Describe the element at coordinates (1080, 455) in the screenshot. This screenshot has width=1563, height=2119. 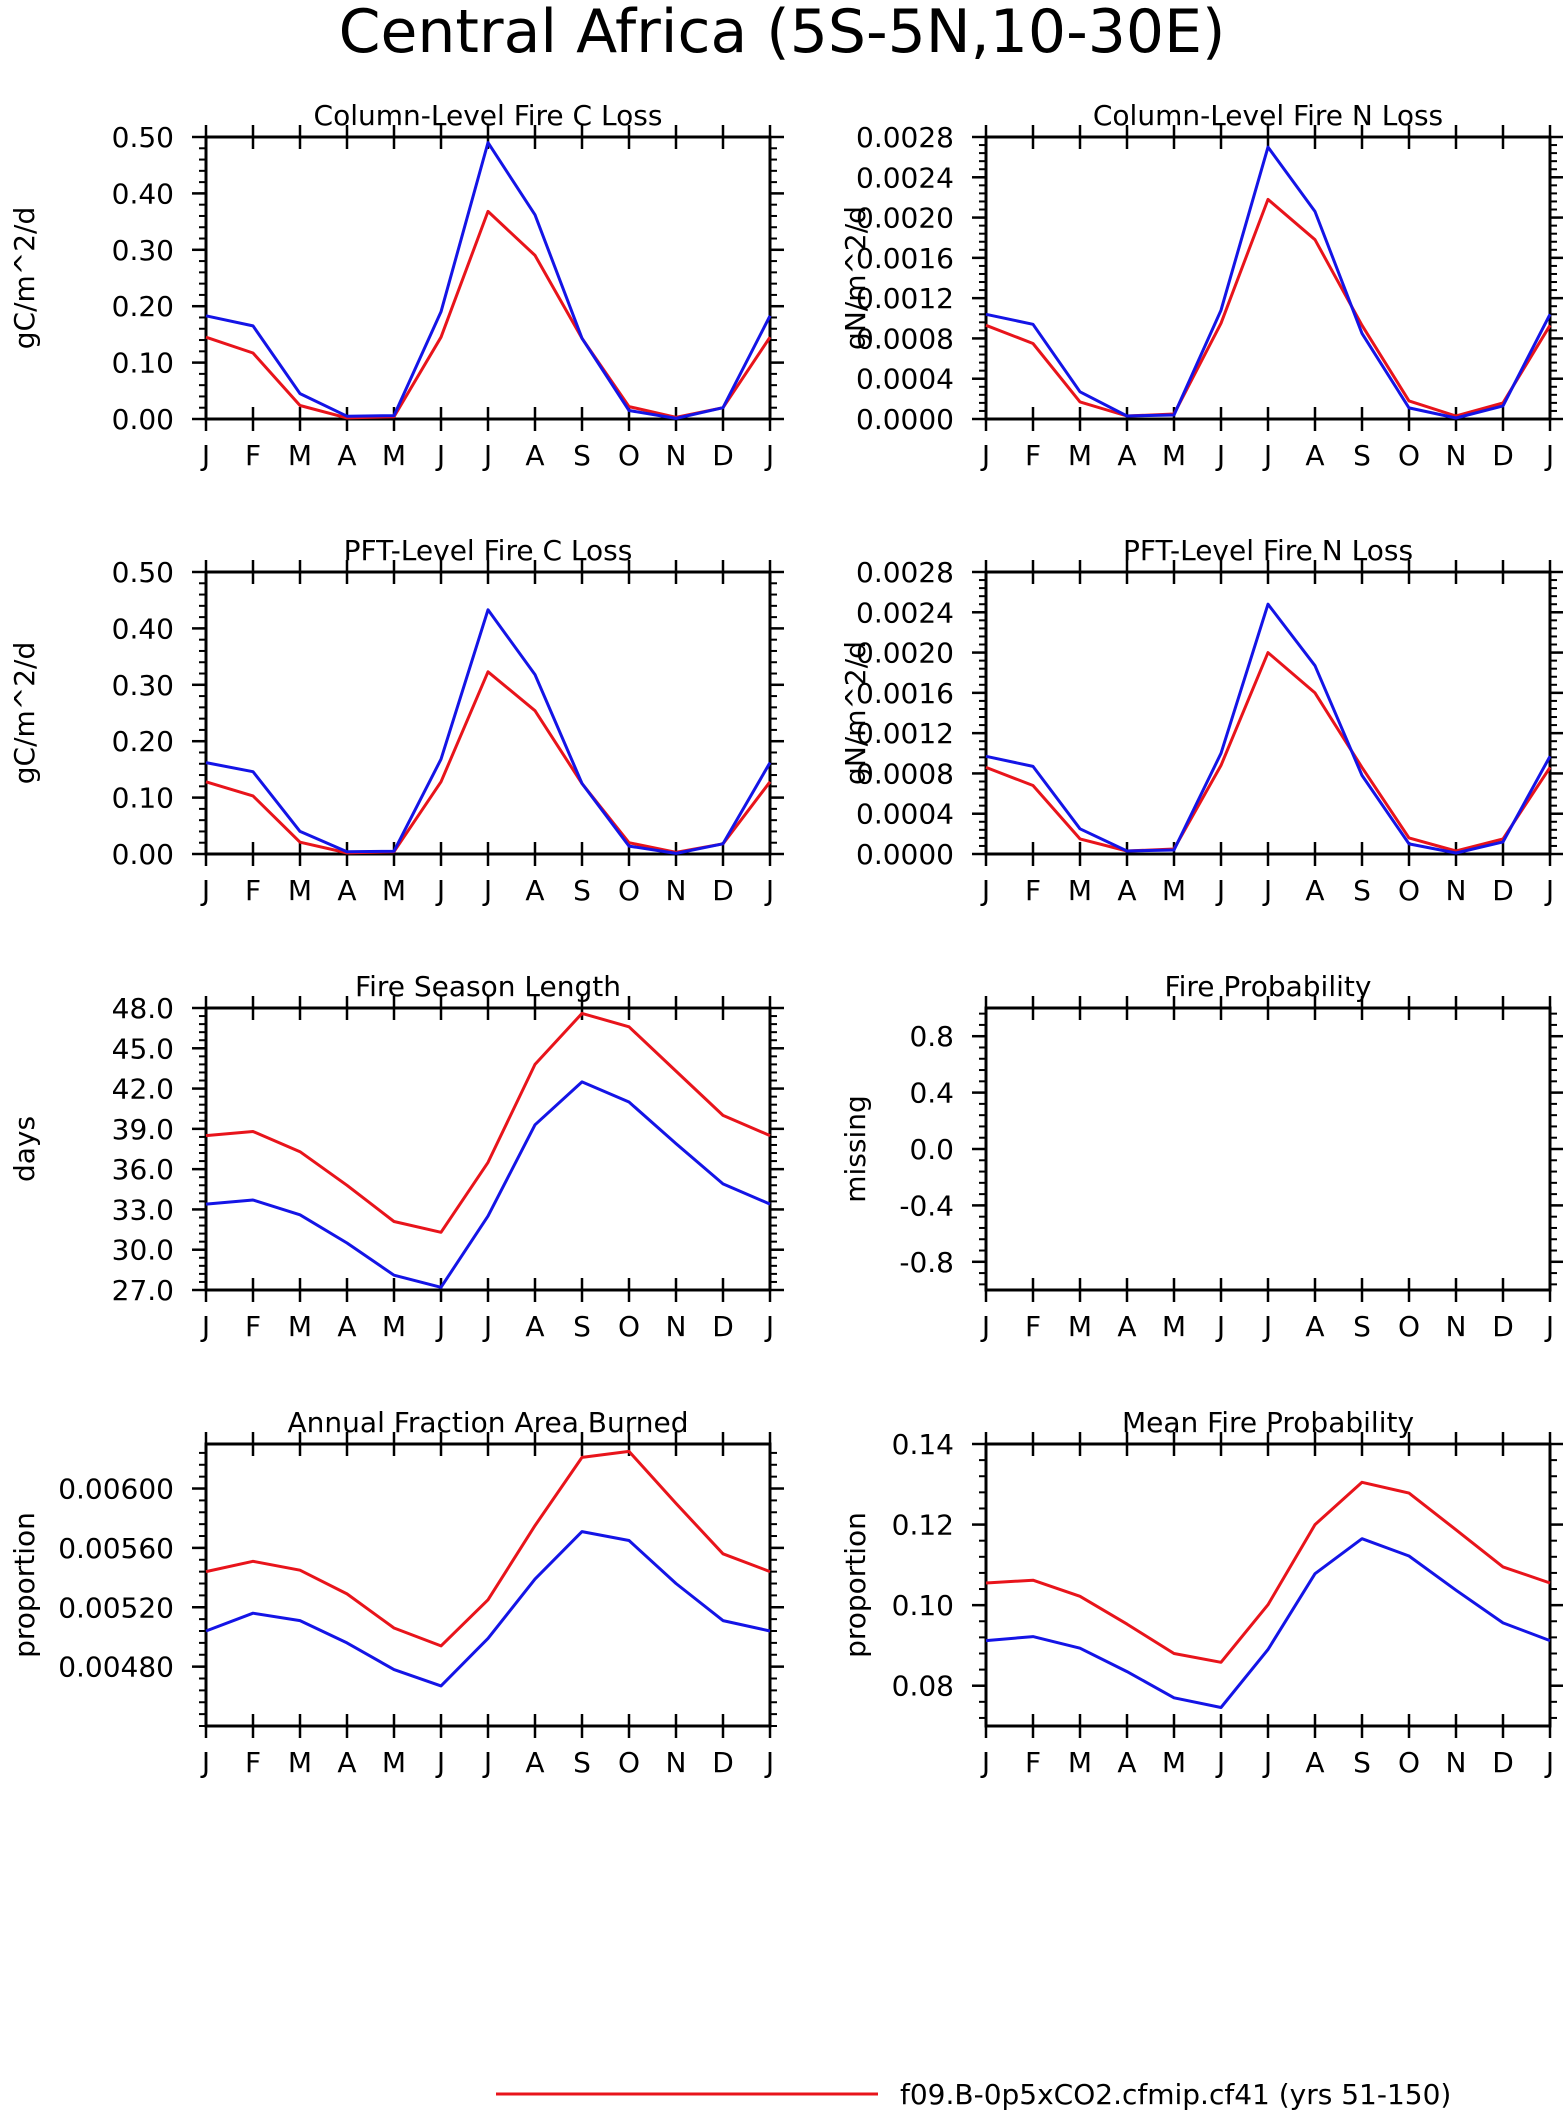
I see `panel-2-xtick-label: M` at that location.